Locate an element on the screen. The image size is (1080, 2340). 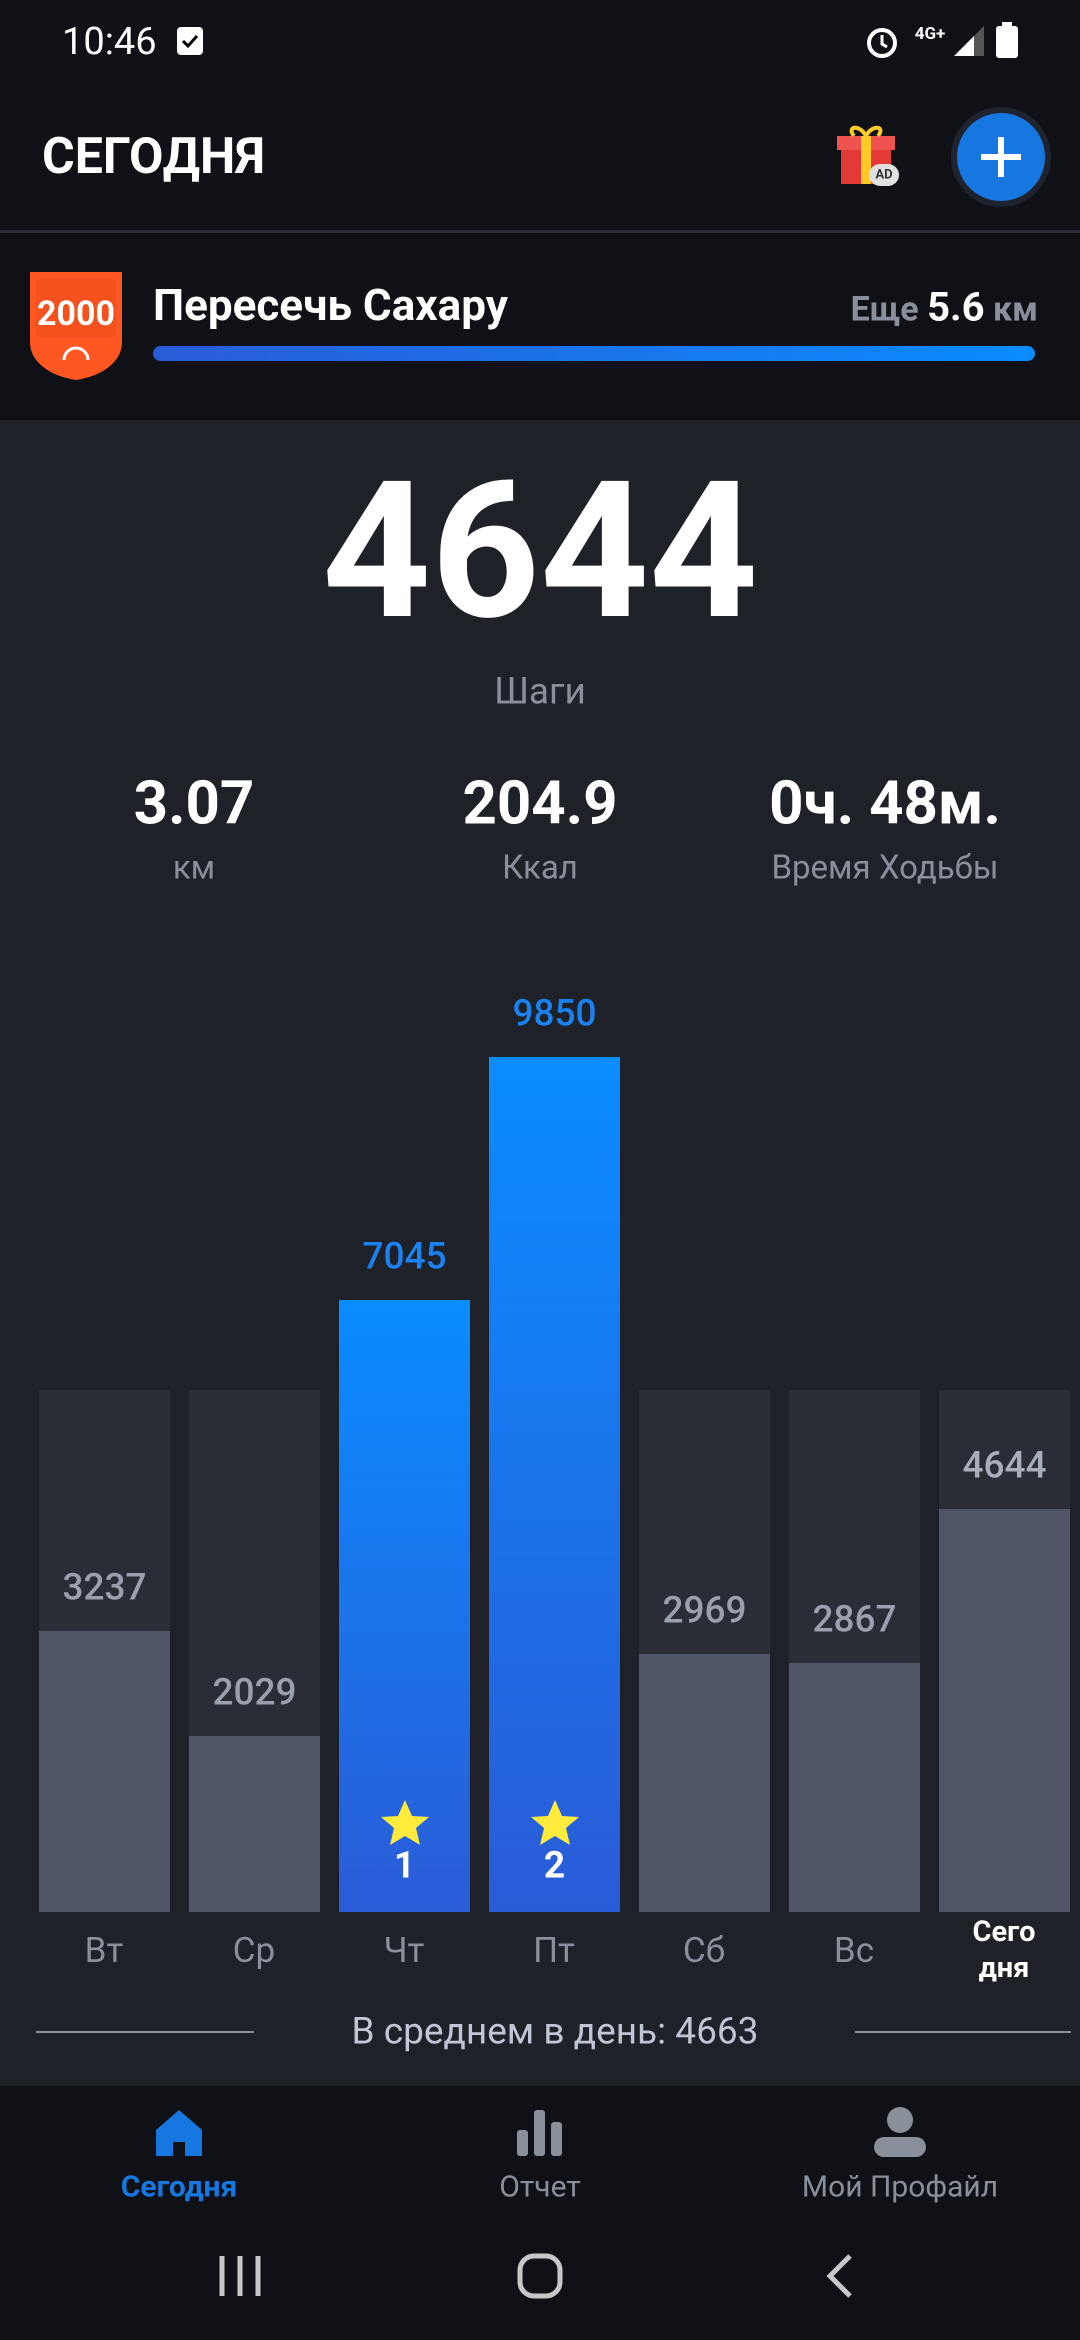
stat-value: 0ч. 48м. is located at coordinates (885, 803).